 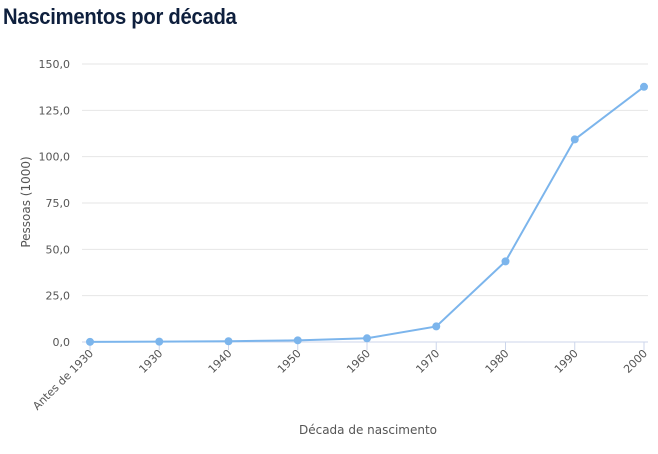 What do you see at coordinates (55, 64) in the screenshot?
I see `y-tick-label: 150,0` at bounding box center [55, 64].